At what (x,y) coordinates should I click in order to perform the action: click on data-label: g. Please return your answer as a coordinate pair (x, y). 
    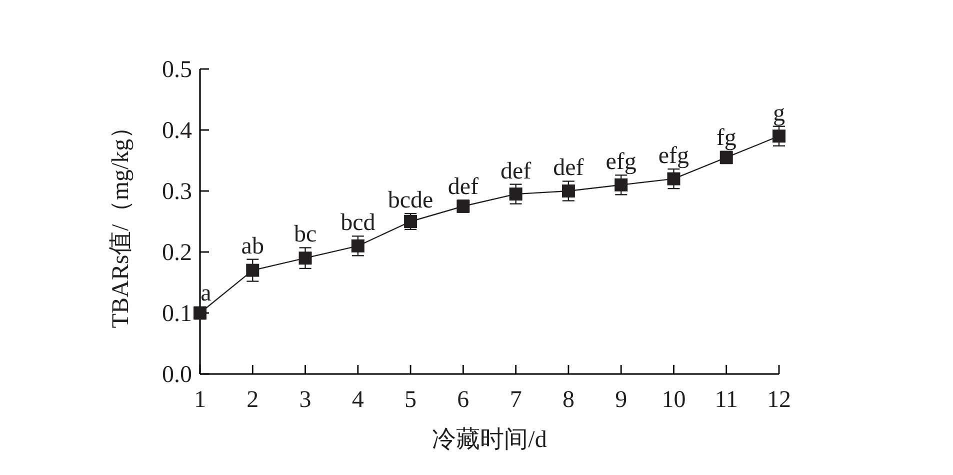
    Looking at the image, I should click on (779, 113).